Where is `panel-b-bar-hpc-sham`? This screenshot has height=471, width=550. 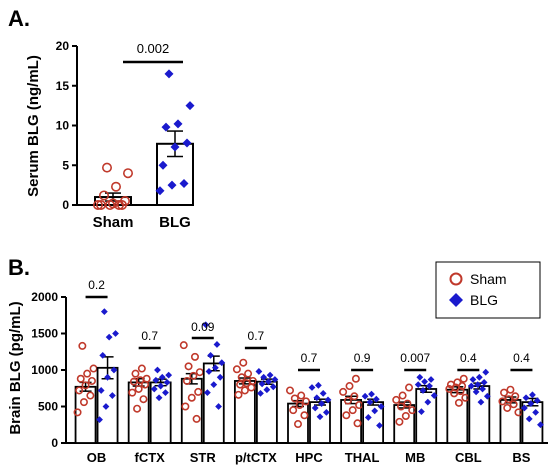 panel-b-bar-hpc-sham is located at coordinates (298, 423).